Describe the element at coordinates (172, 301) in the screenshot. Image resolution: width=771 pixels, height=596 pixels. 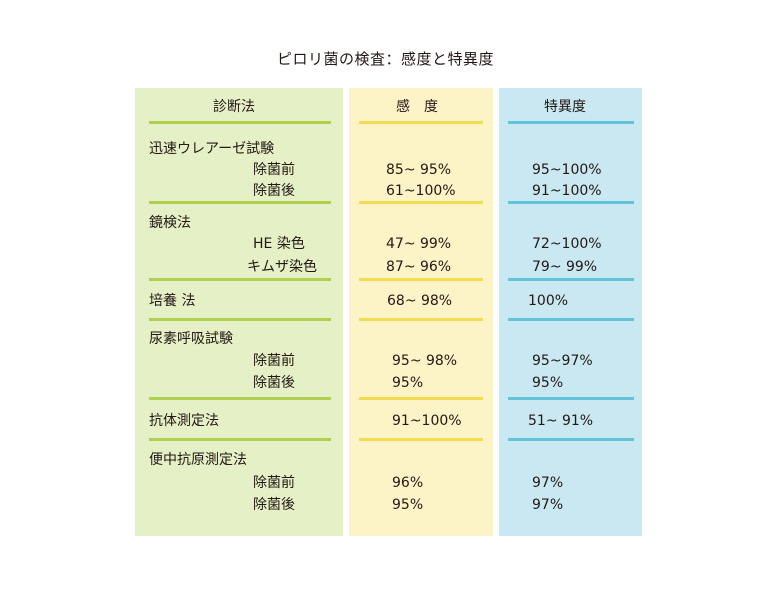
I see `method-name: 培養 法` at that location.